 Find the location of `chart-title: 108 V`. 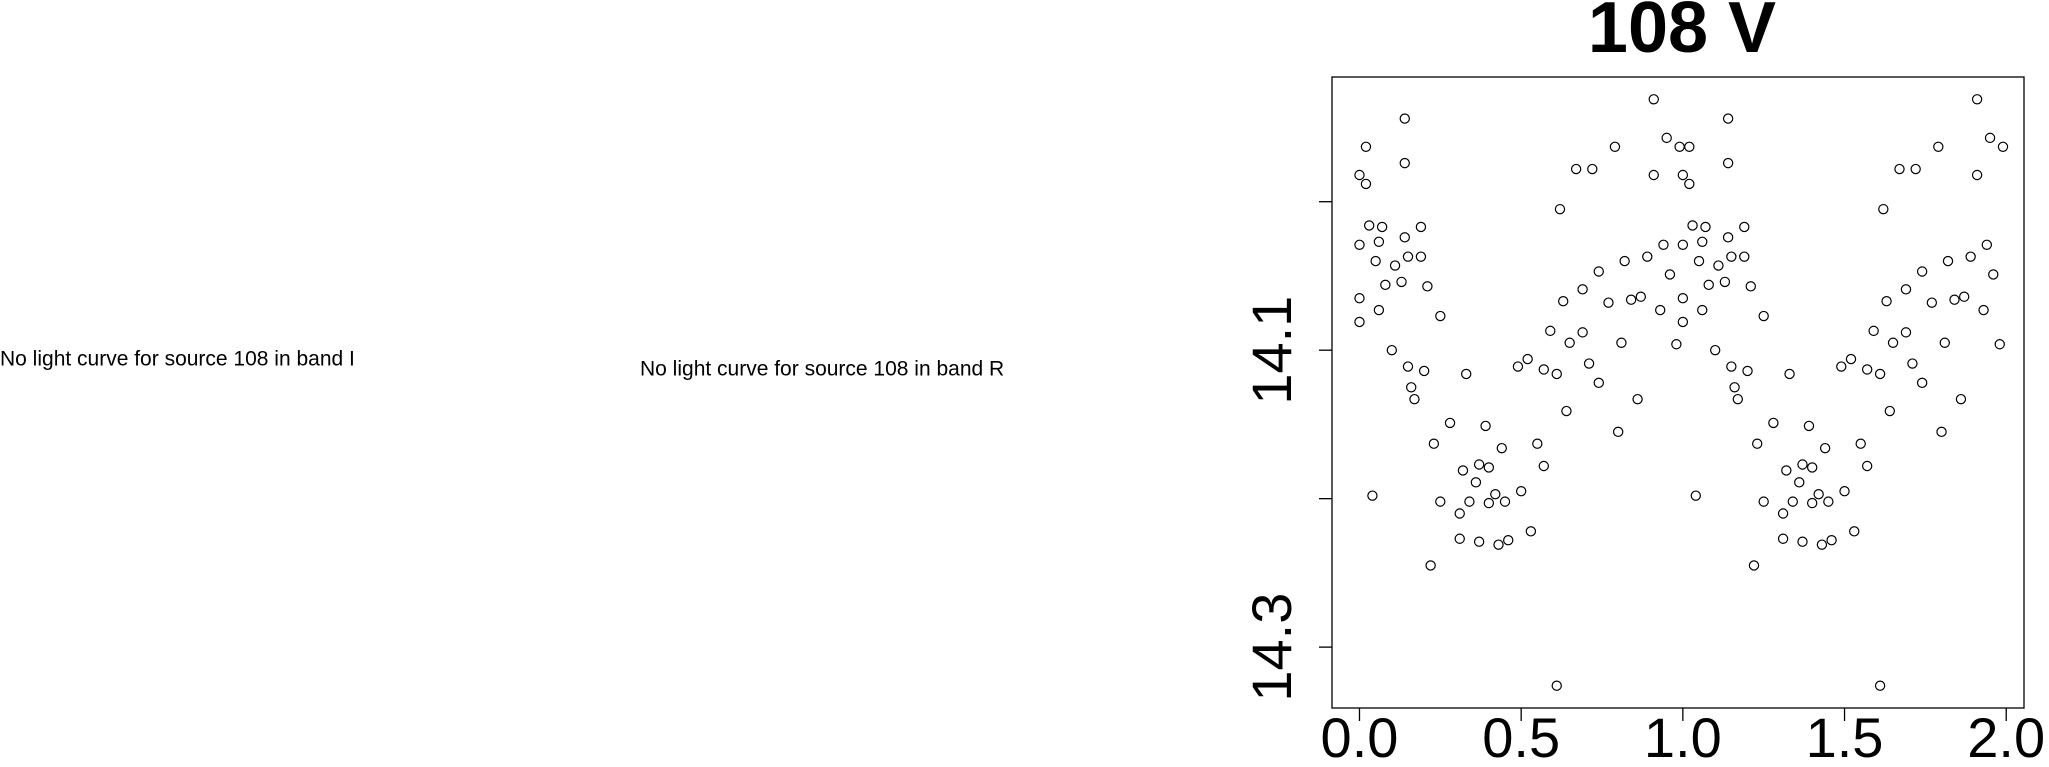

chart-title: 108 V is located at coordinates (1682, 34).